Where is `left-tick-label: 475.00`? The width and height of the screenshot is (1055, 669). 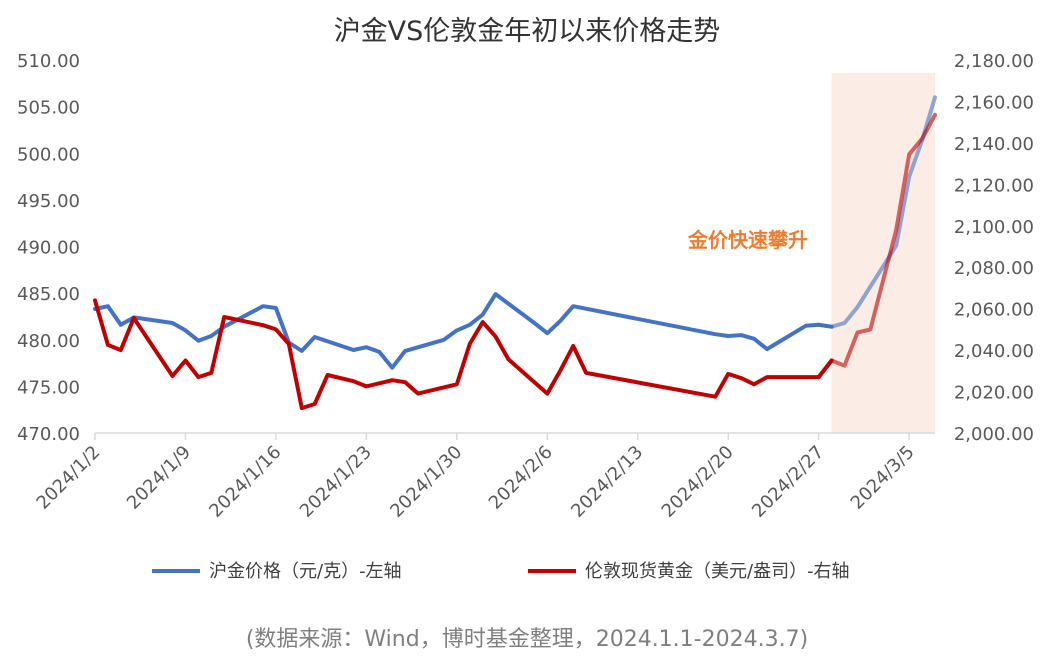 left-tick-label: 475.00 is located at coordinates (48, 387).